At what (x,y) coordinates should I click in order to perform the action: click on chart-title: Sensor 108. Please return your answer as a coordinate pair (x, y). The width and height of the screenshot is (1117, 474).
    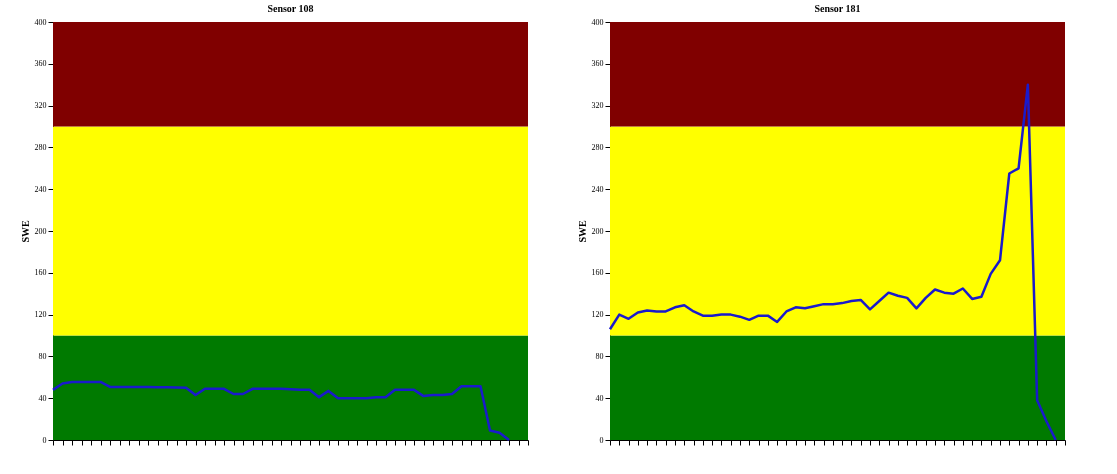
    Looking at the image, I should click on (290, 8).